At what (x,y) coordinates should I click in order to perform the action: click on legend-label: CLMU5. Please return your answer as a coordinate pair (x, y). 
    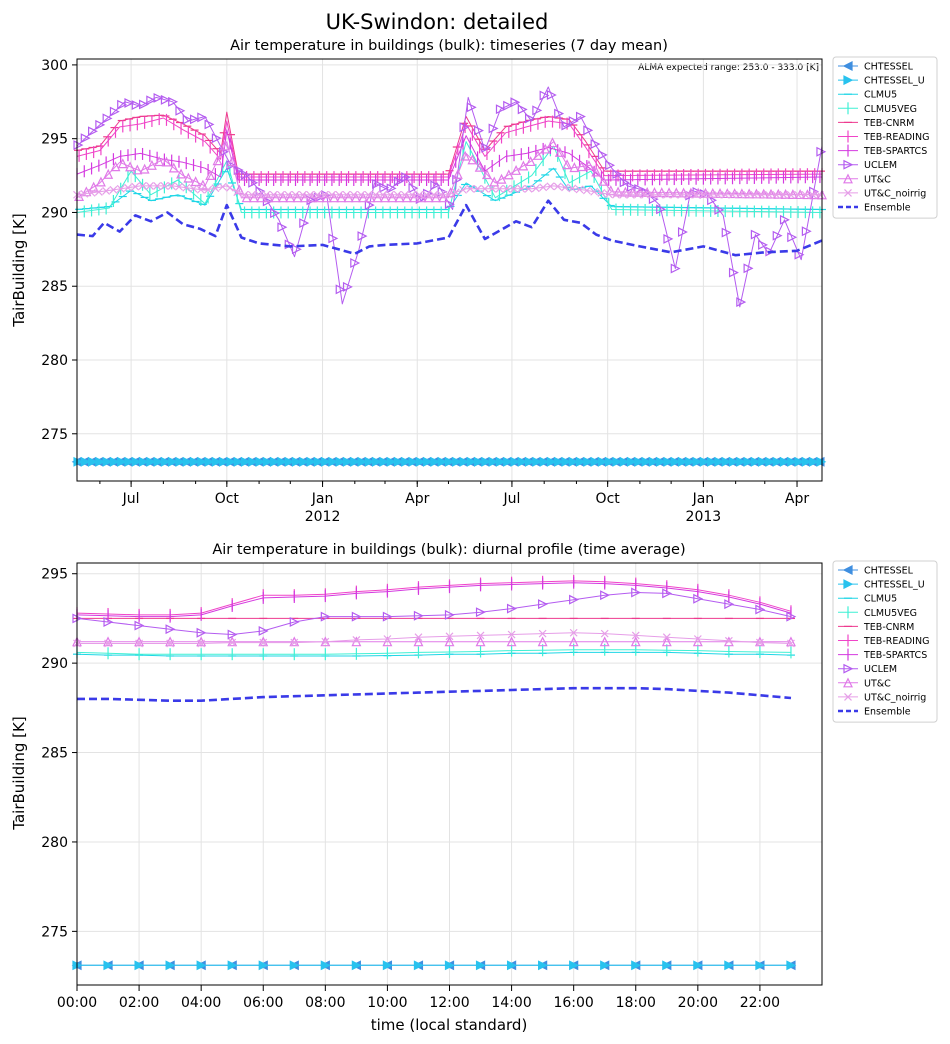
    Looking at the image, I should click on (880, 599).